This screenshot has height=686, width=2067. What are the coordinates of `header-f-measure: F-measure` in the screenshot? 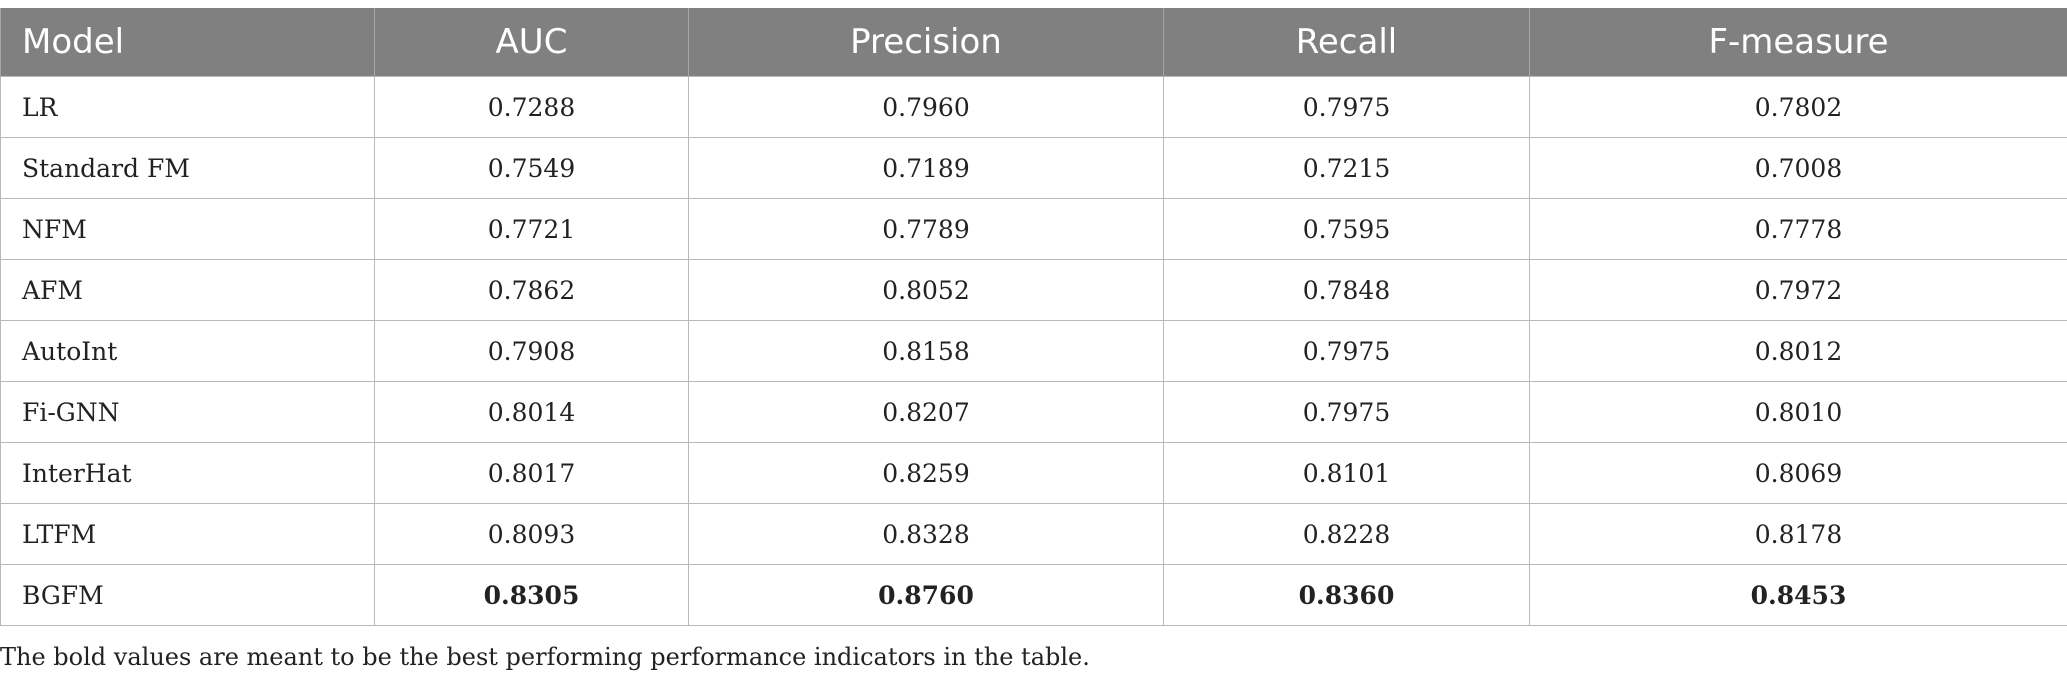 It's located at (1798, 42).